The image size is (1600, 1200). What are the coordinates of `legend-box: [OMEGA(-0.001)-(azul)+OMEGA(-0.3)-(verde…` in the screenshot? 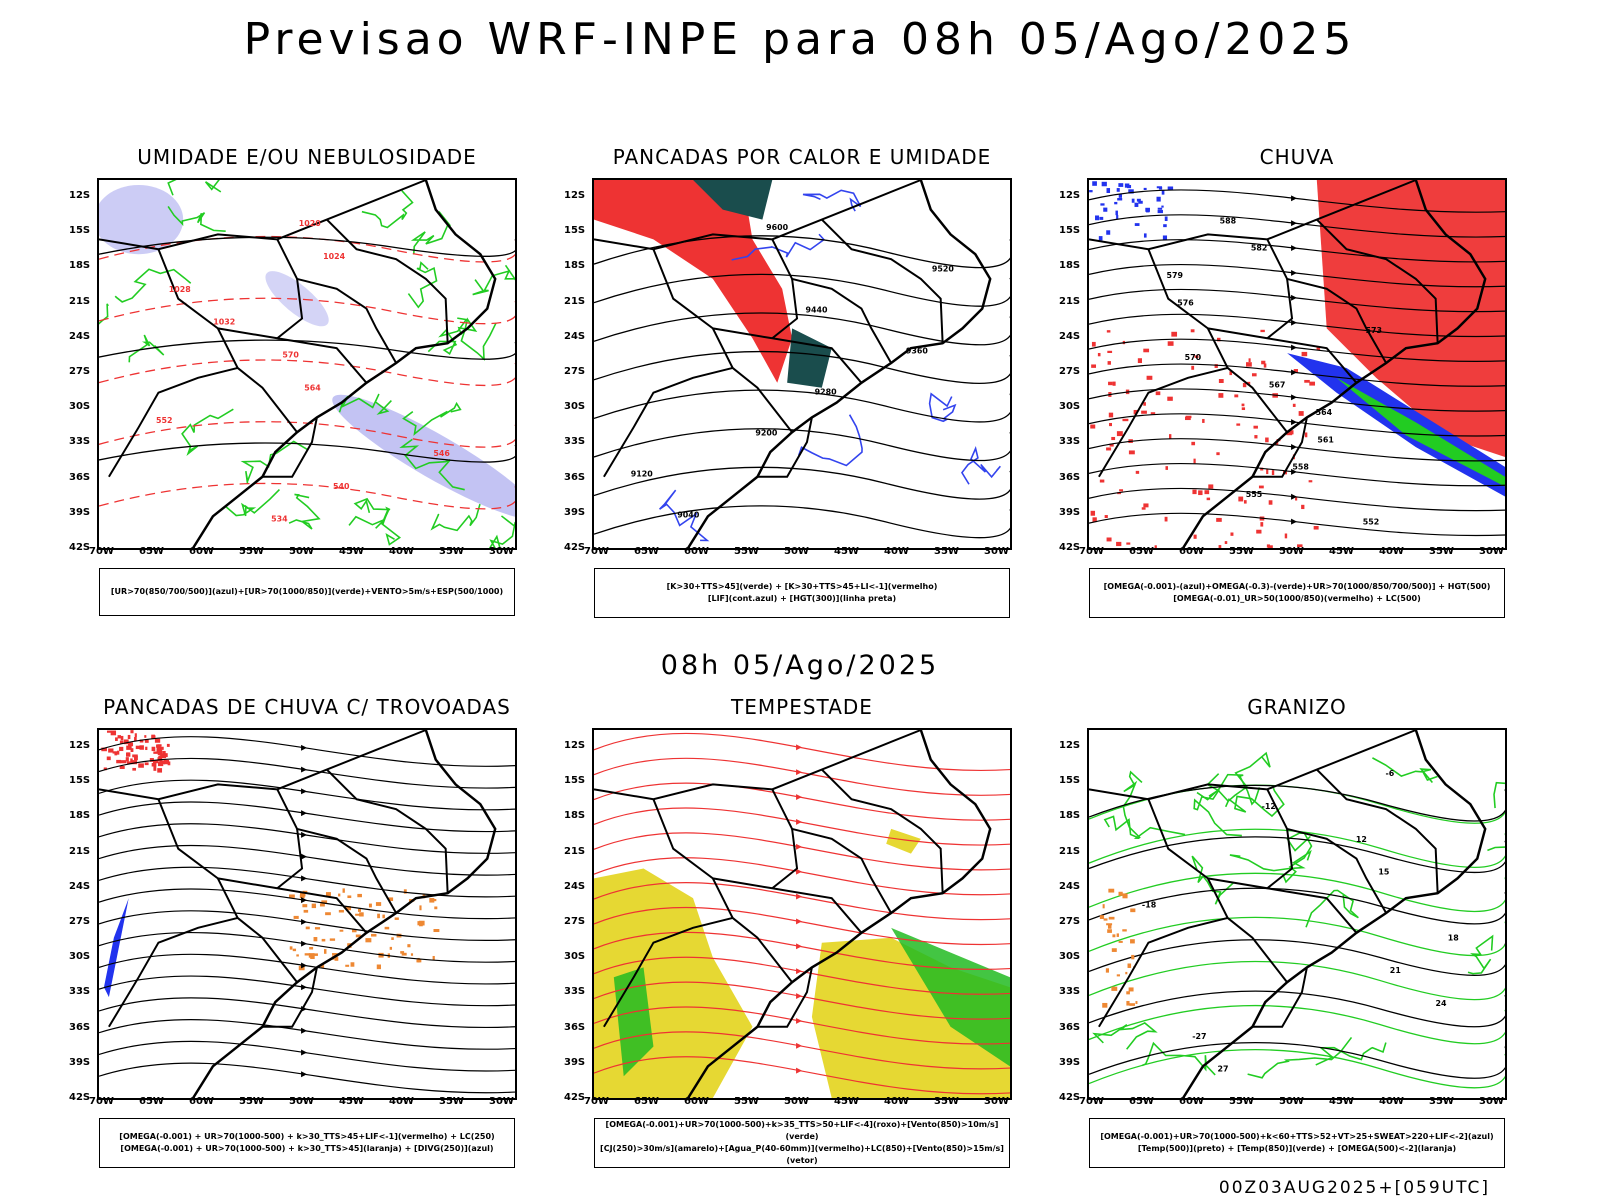 It's located at (1297, 593).